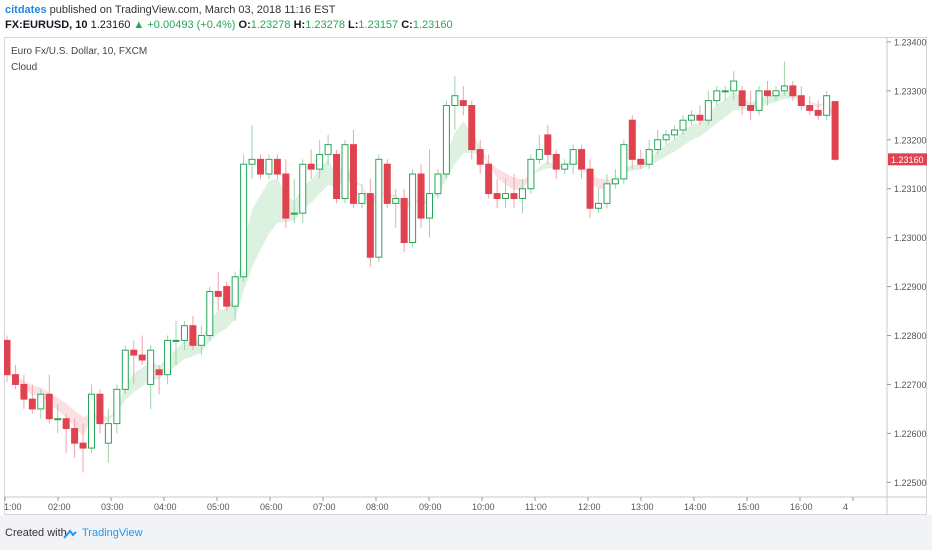 Image resolution: width=932 pixels, height=550 pixels. Describe the element at coordinates (36, 533) in the screenshot. I see `created-with-text: Created with` at that location.